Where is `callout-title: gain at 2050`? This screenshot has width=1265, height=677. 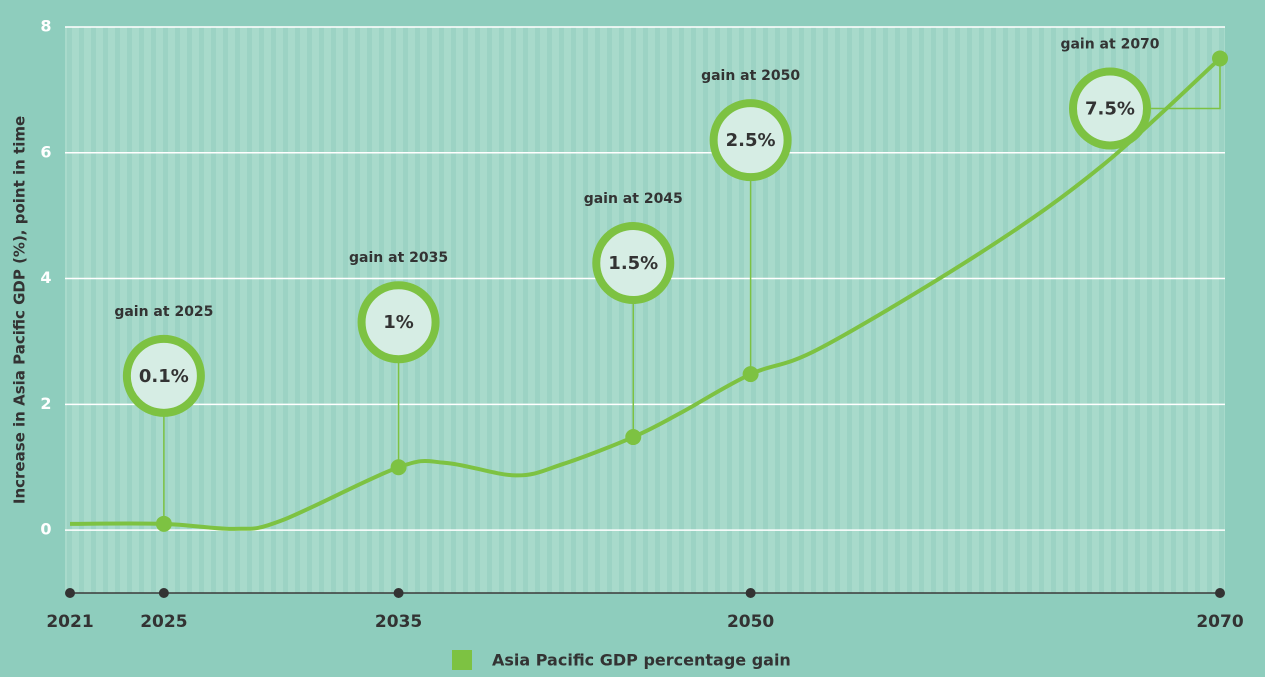
callout-title: gain at 2050 is located at coordinates (750, 76).